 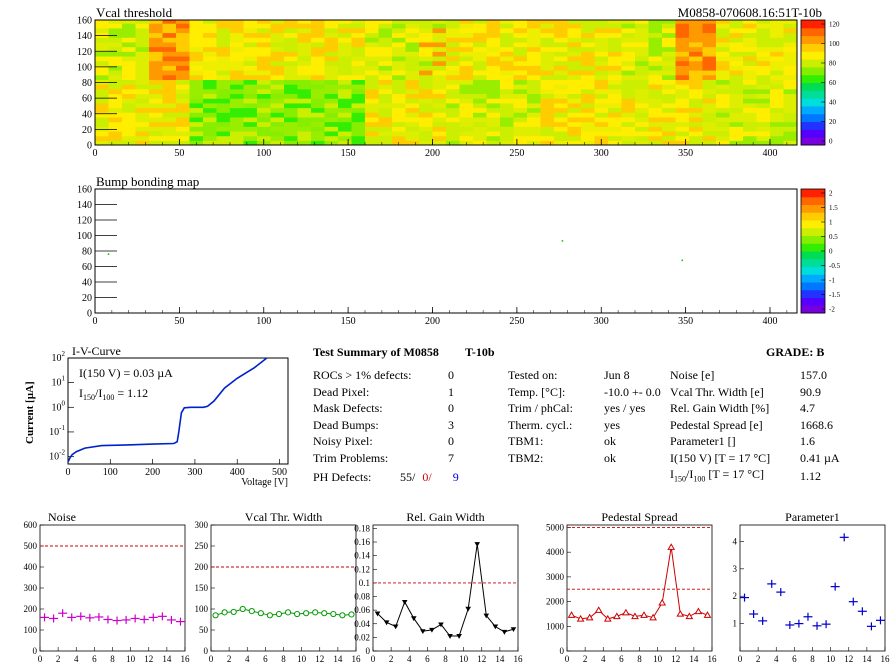 I want to click on x-tick-label: 10, so click(x=658, y=659).